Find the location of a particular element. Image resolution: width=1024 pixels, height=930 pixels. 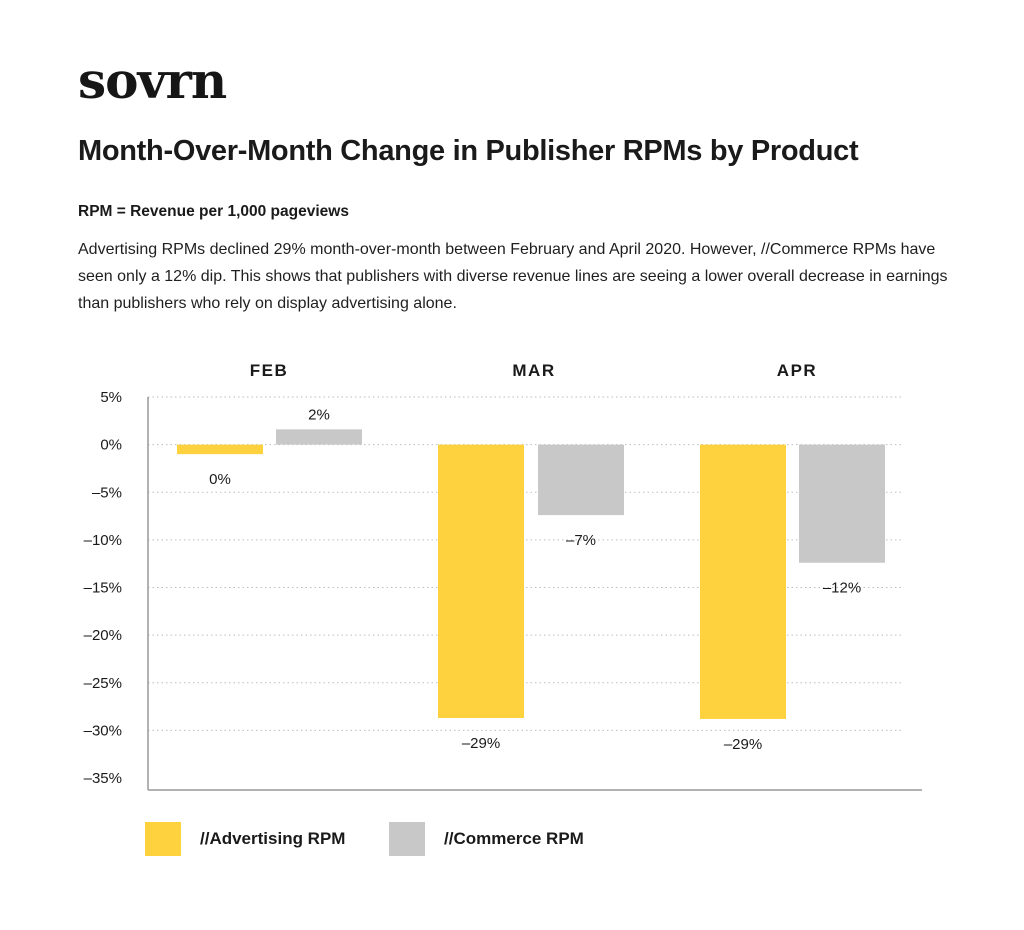

sovrn-logo: sovrn is located at coordinates (152, 80).